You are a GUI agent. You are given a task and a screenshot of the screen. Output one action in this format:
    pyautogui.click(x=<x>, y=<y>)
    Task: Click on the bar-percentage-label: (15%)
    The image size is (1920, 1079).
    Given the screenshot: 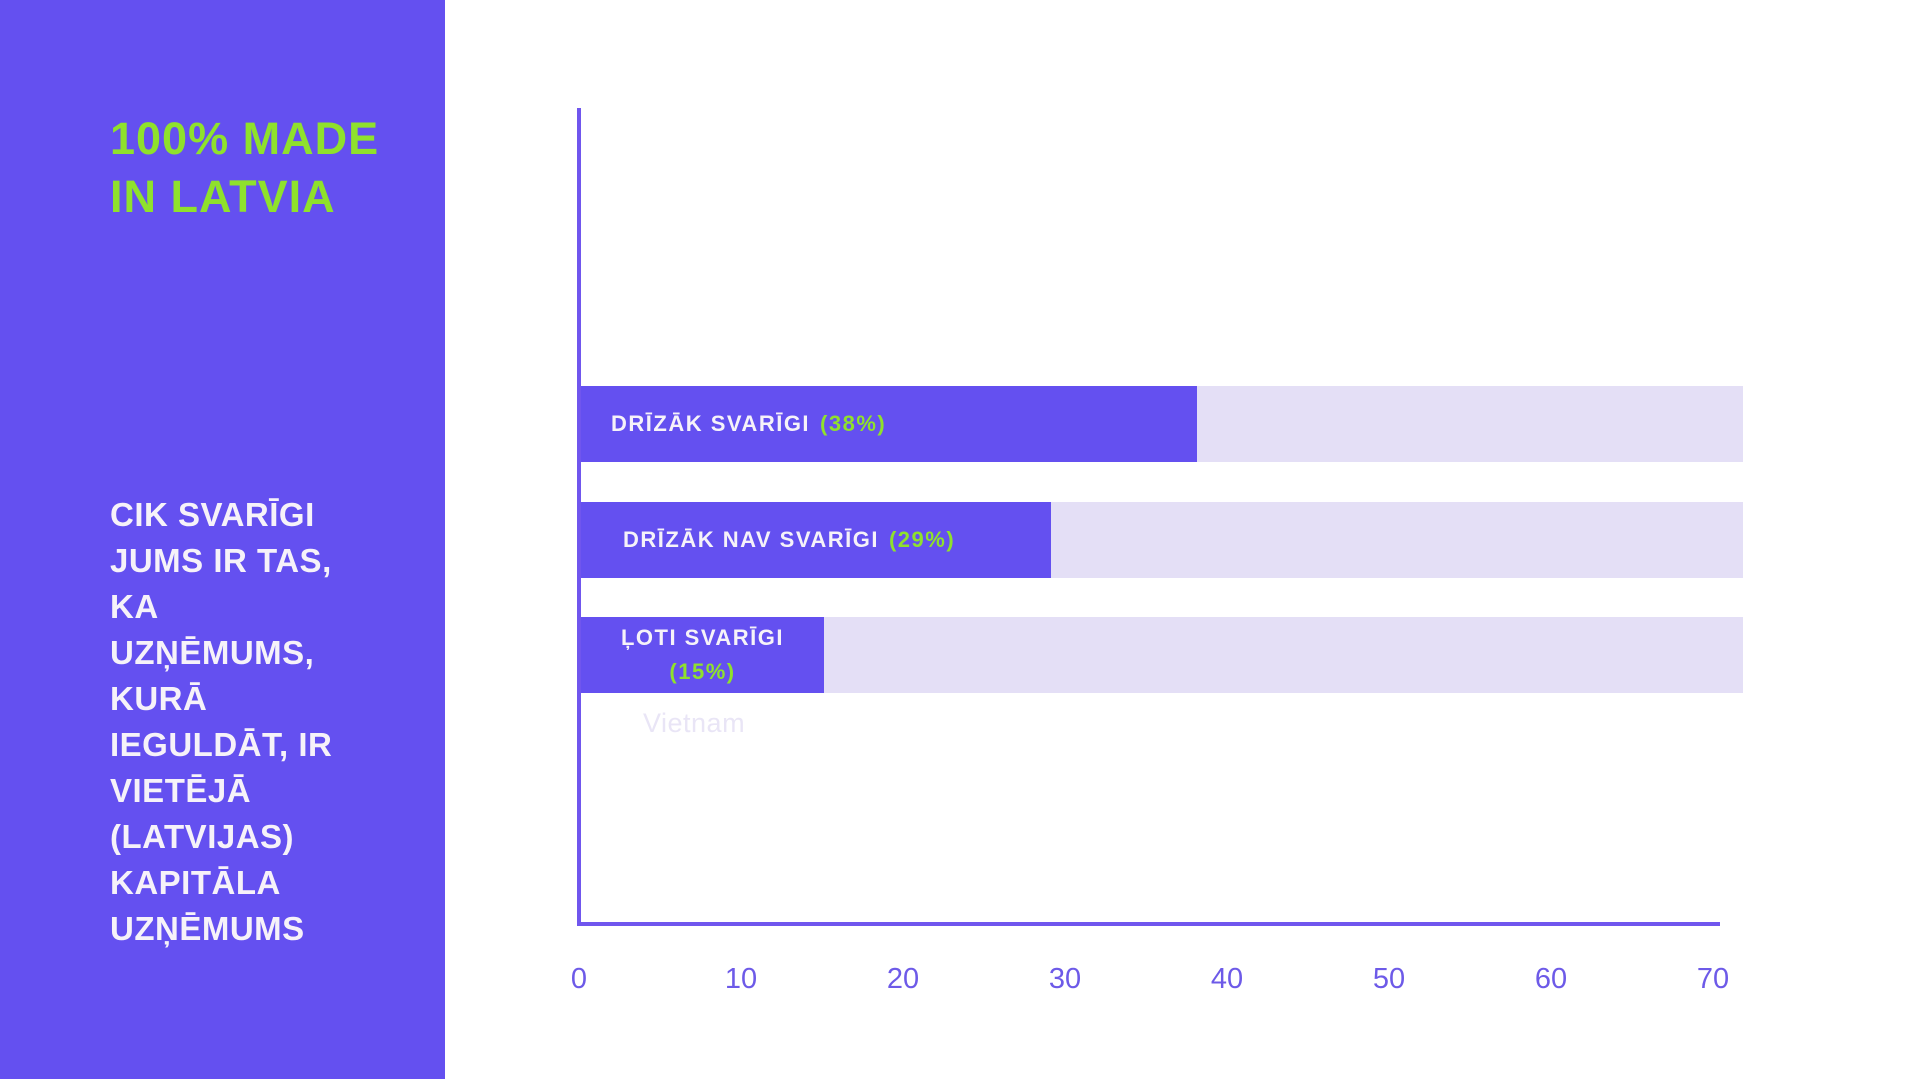 What is the action you would take?
    pyautogui.click(x=702, y=671)
    